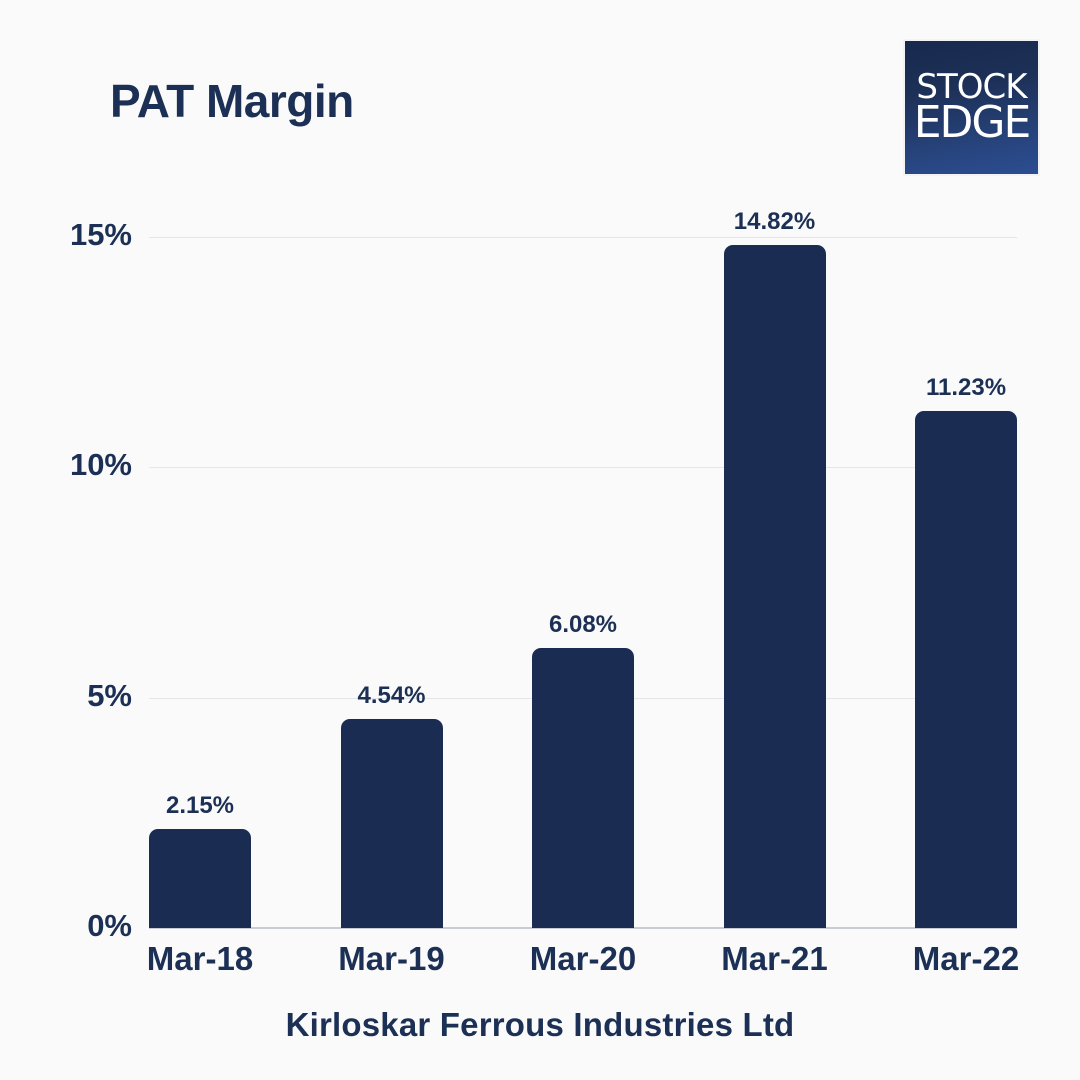 The height and width of the screenshot is (1080, 1080). I want to click on x-axis-tick-label: Mar-22, so click(966, 958).